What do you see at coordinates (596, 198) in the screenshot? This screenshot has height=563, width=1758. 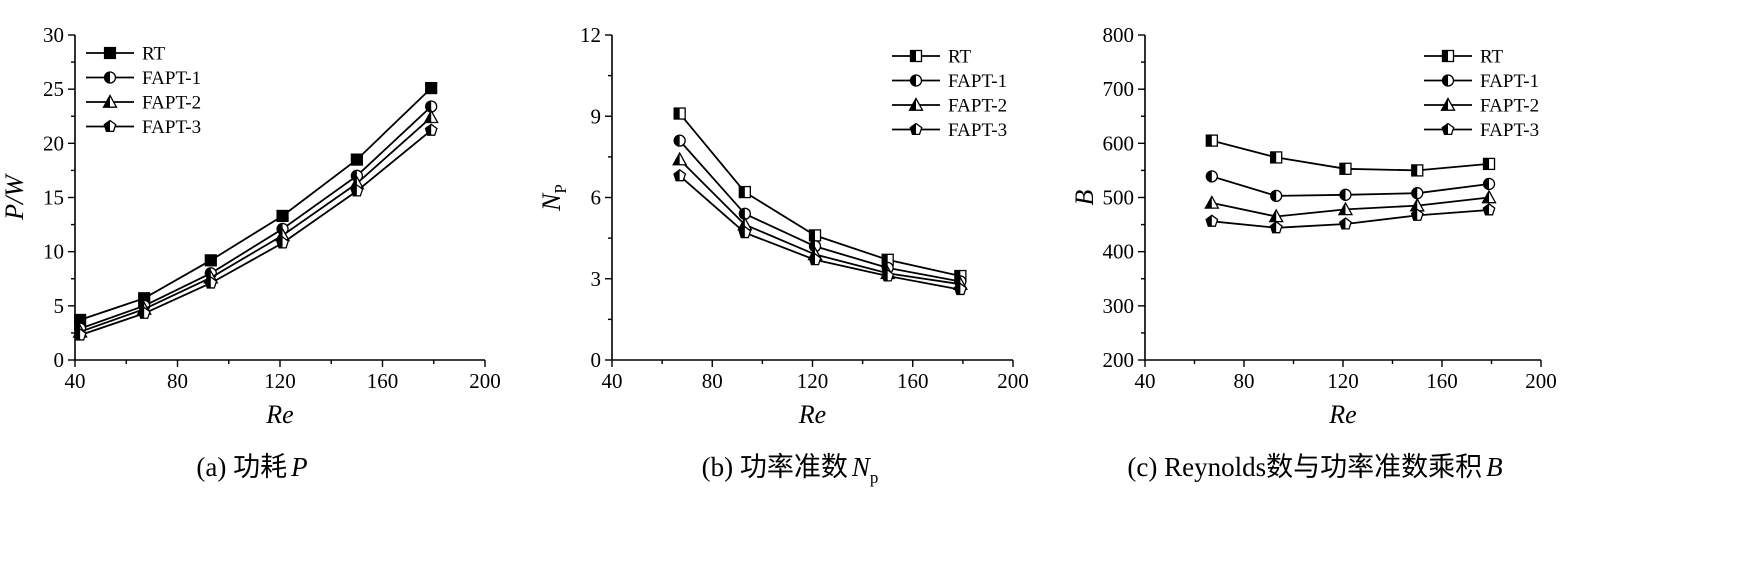 I see `y-tick-label: 6` at bounding box center [596, 198].